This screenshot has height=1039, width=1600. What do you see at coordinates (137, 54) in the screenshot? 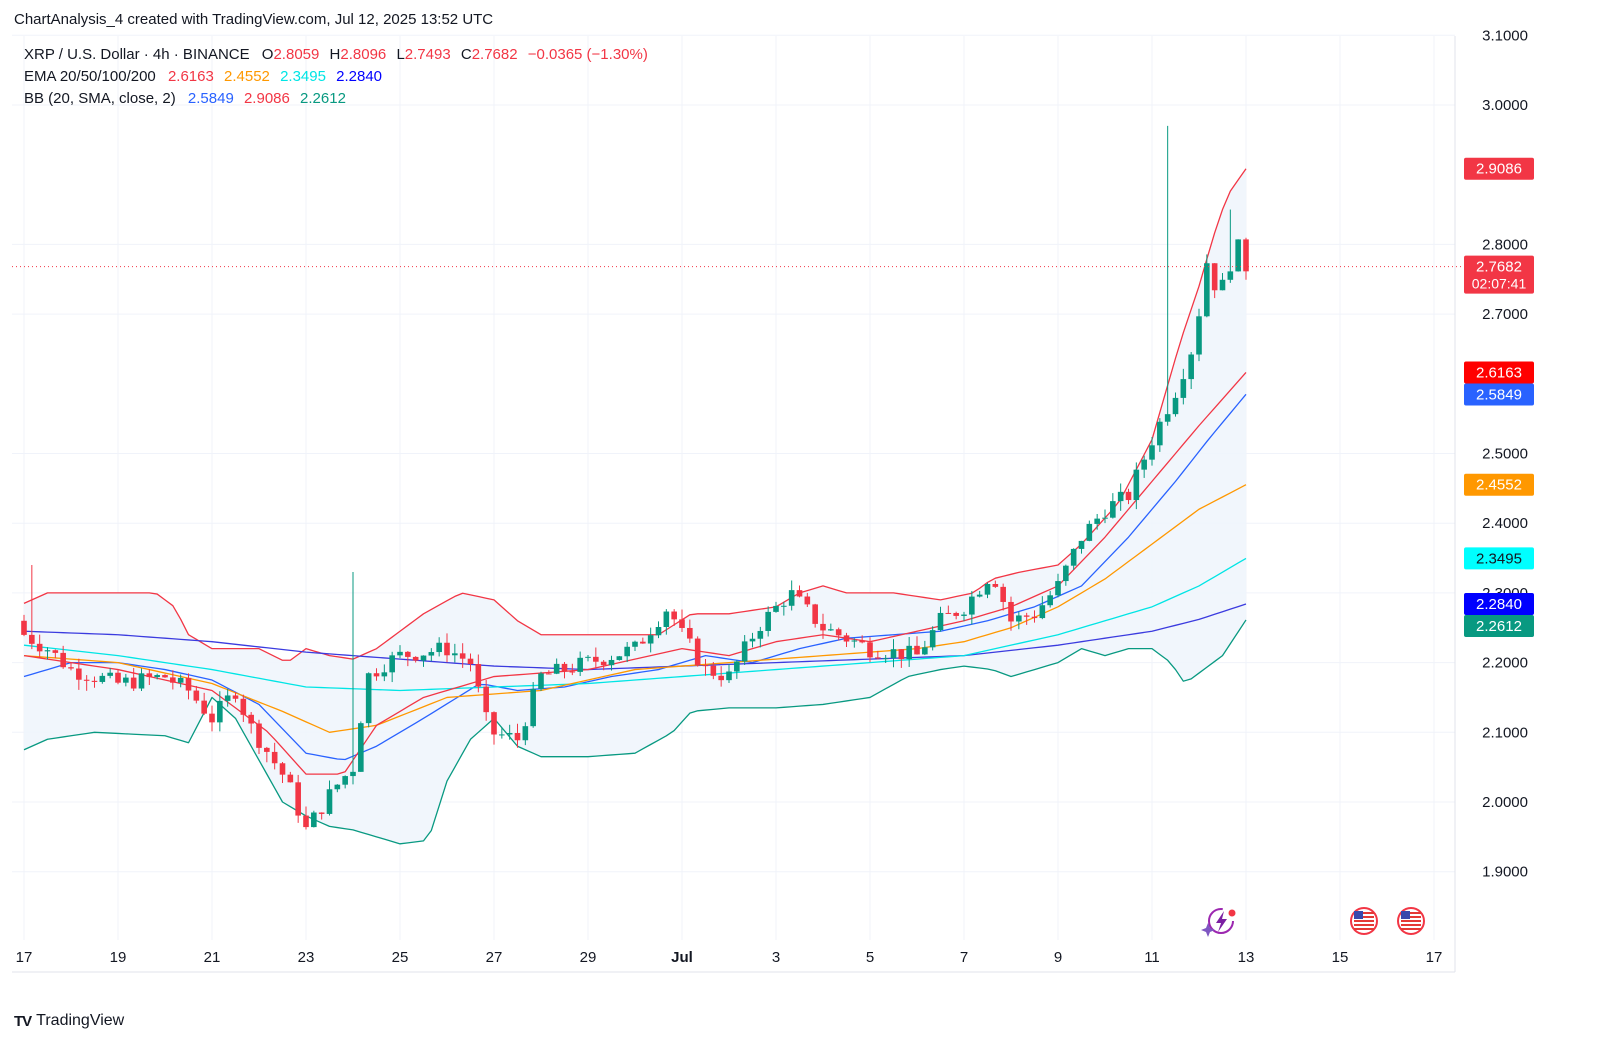
I see `legend-symbol: XRP / U.S. Dollar · 4h · BINANCE` at bounding box center [137, 54].